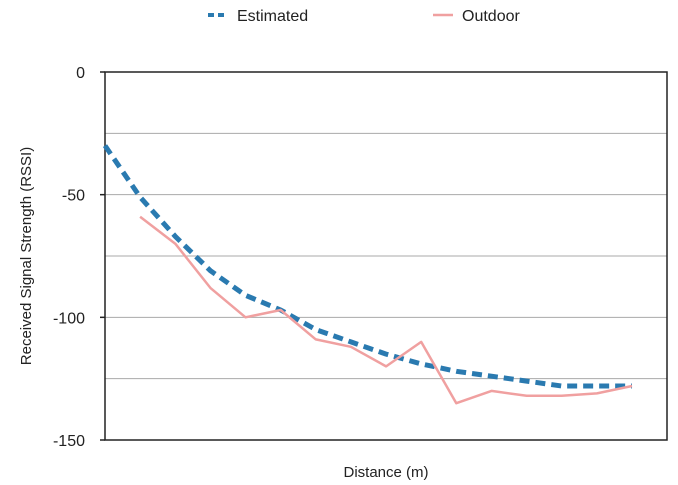 The height and width of the screenshot is (485, 678). Describe the element at coordinates (272, 16) in the screenshot. I see `legend-label-estimated: Estimated` at that location.